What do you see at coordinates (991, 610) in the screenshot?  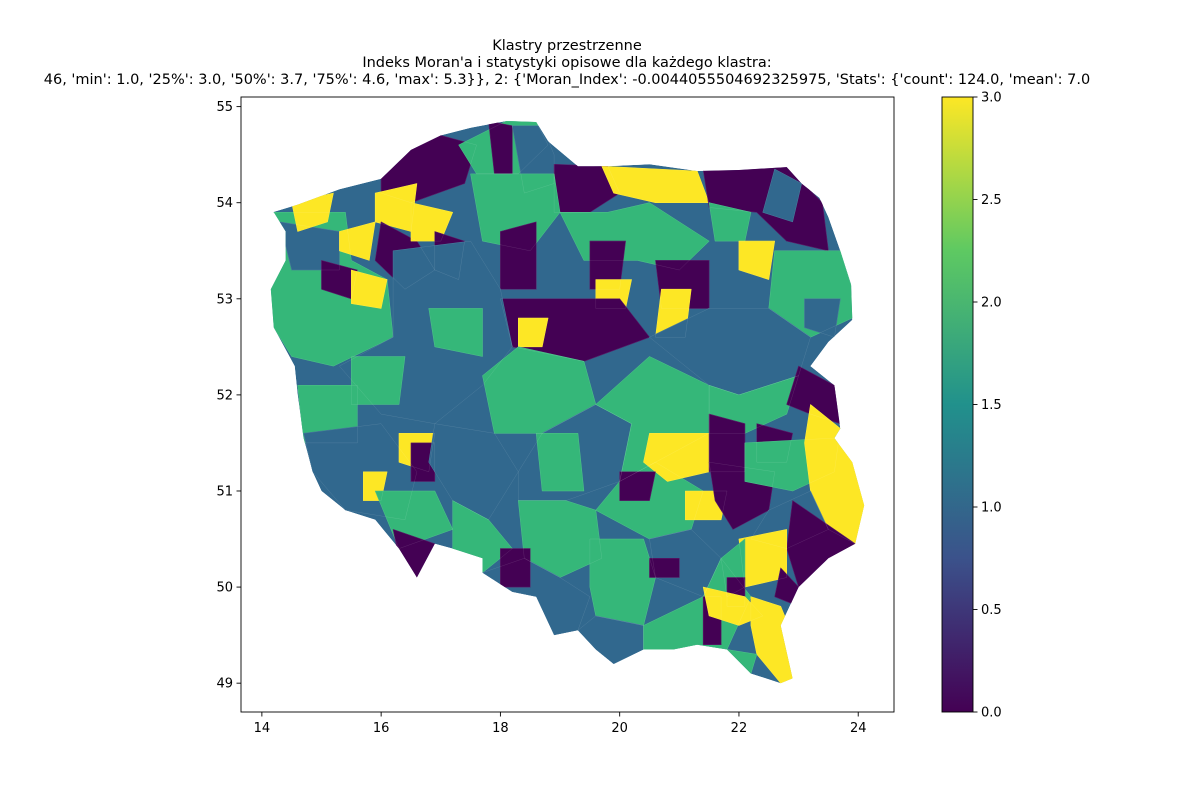 I see `colorbar-tick-label: 0.5` at bounding box center [991, 610].